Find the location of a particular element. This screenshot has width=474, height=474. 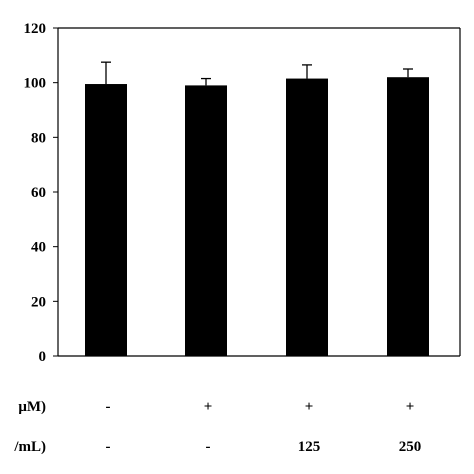

row-1-cell-4: + is located at coordinates (410, 407).